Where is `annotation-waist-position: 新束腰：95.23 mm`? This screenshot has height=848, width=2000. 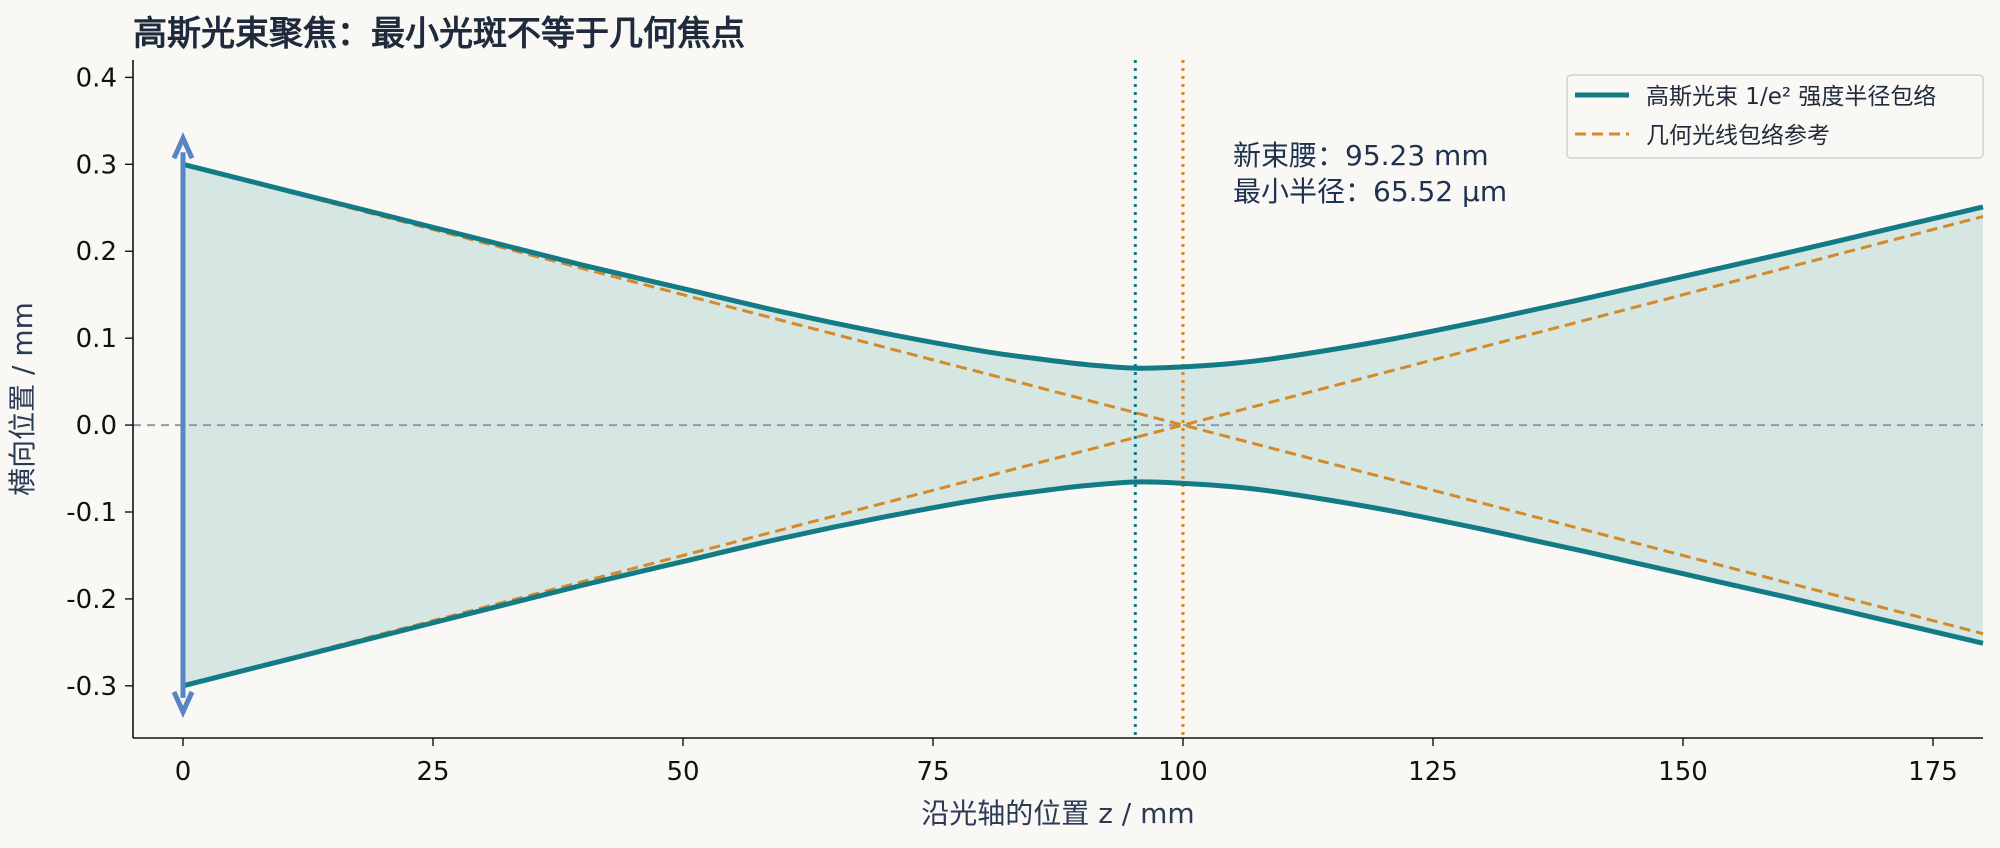 annotation-waist-position: 新束腰：95.23 mm is located at coordinates (1361, 155).